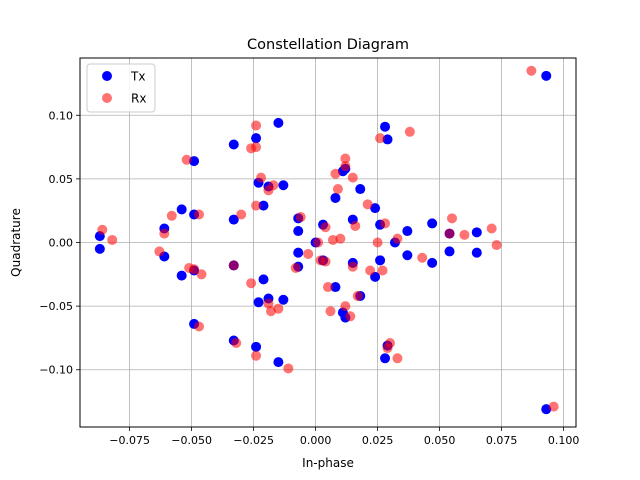  What do you see at coordinates (191, 440) in the screenshot?
I see `x-tick-label: −0.050` at bounding box center [191, 440].